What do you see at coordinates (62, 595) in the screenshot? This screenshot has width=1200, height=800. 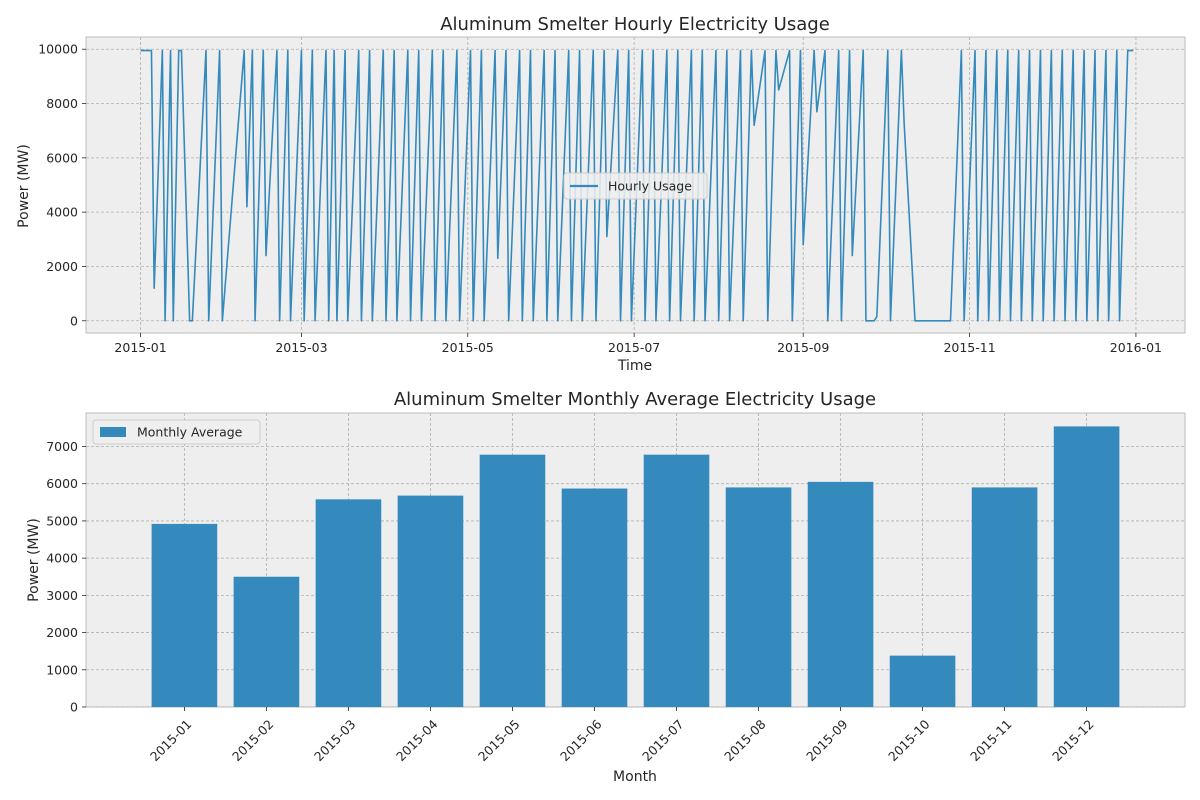 I see `monthly-y-tick-label: 3000` at bounding box center [62, 595].